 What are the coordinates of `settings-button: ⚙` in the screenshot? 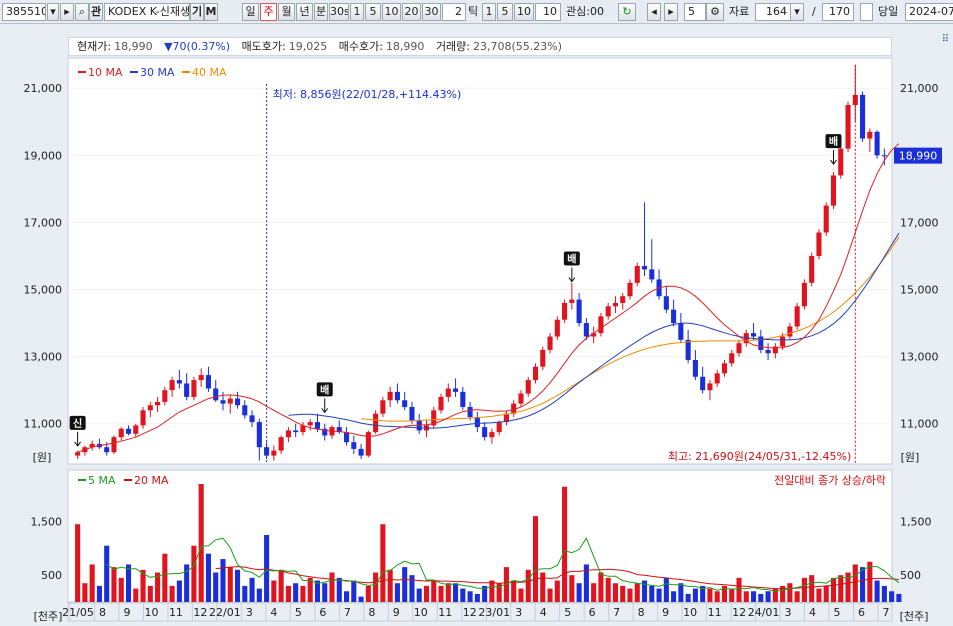 It's located at (715, 12).